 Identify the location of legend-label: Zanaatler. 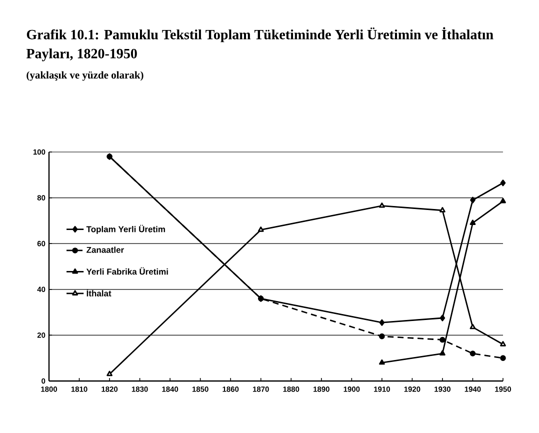
(105, 249).